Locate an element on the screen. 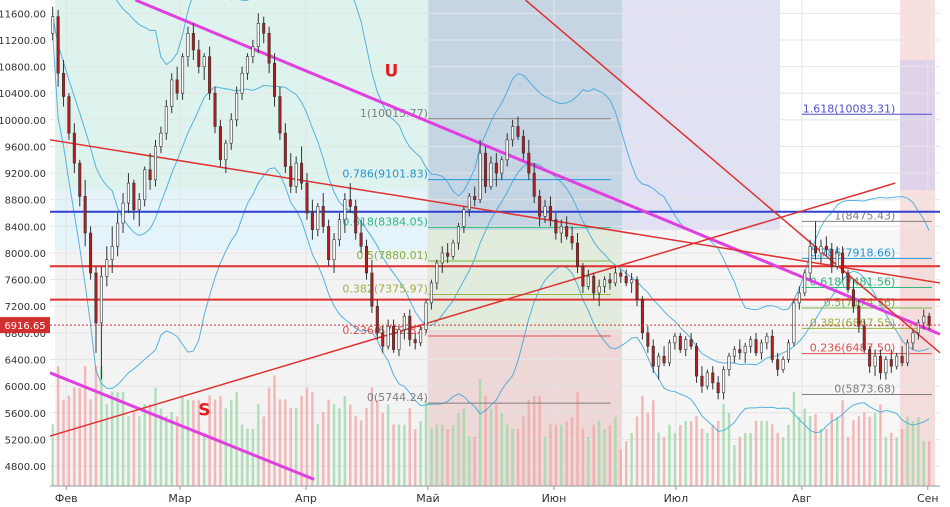 Image resolution: width=950 pixels, height=507 pixels. y-tick-label: 5600.00 is located at coordinates (25, 414).